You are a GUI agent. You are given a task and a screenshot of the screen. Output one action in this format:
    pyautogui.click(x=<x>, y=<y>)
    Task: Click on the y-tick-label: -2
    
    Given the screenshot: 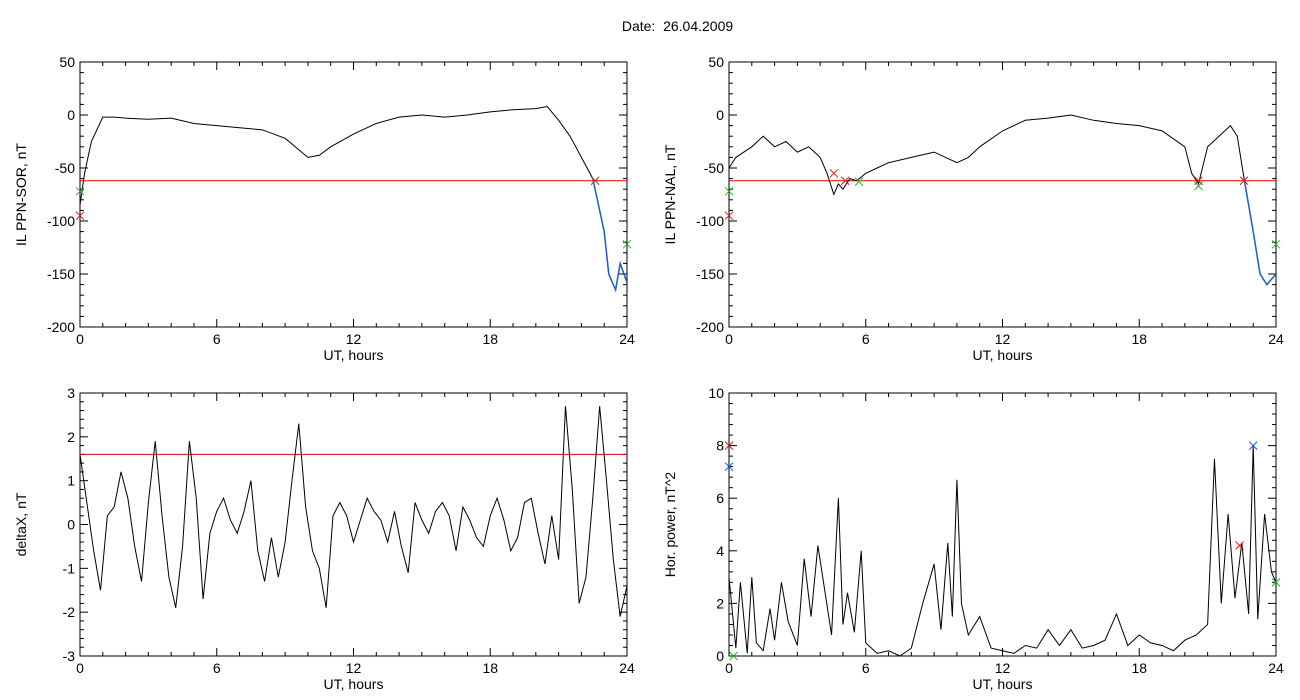 What is the action you would take?
    pyautogui.click(x=69, y=612)
    